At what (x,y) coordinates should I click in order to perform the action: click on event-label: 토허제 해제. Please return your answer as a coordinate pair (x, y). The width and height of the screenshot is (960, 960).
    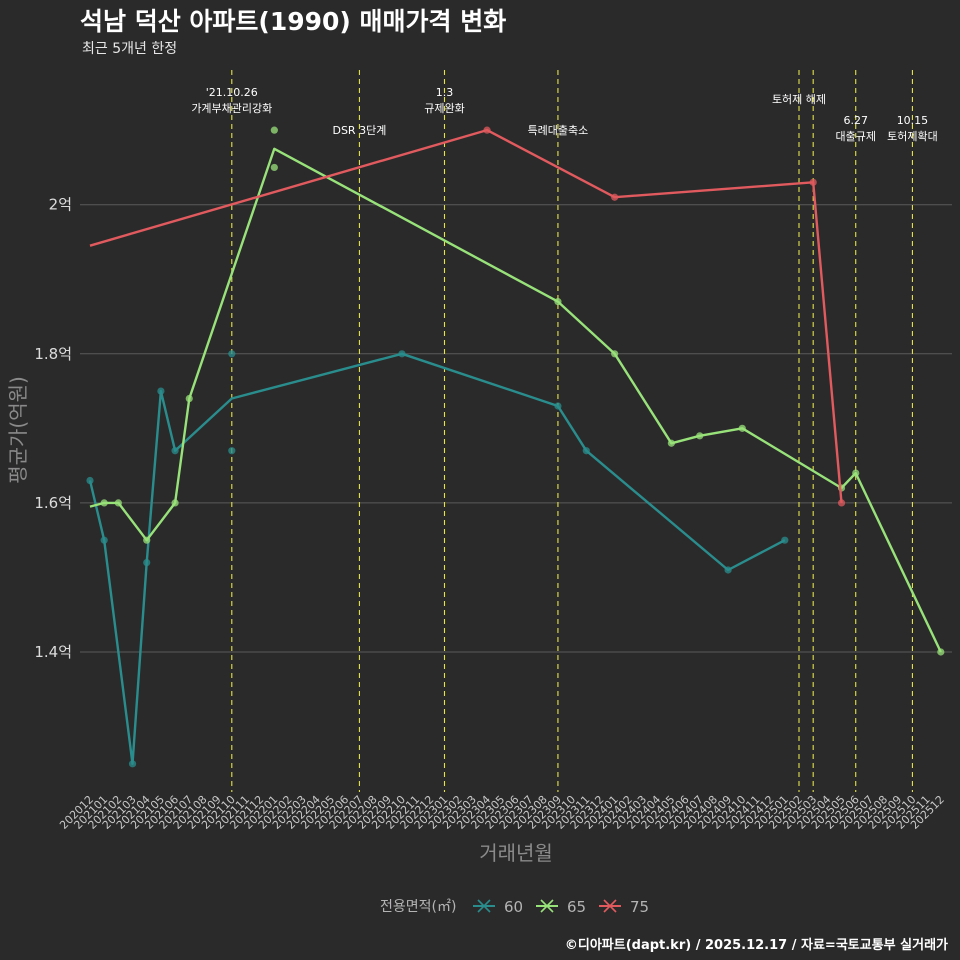
    Looking at the image, I should click on (799, 99).